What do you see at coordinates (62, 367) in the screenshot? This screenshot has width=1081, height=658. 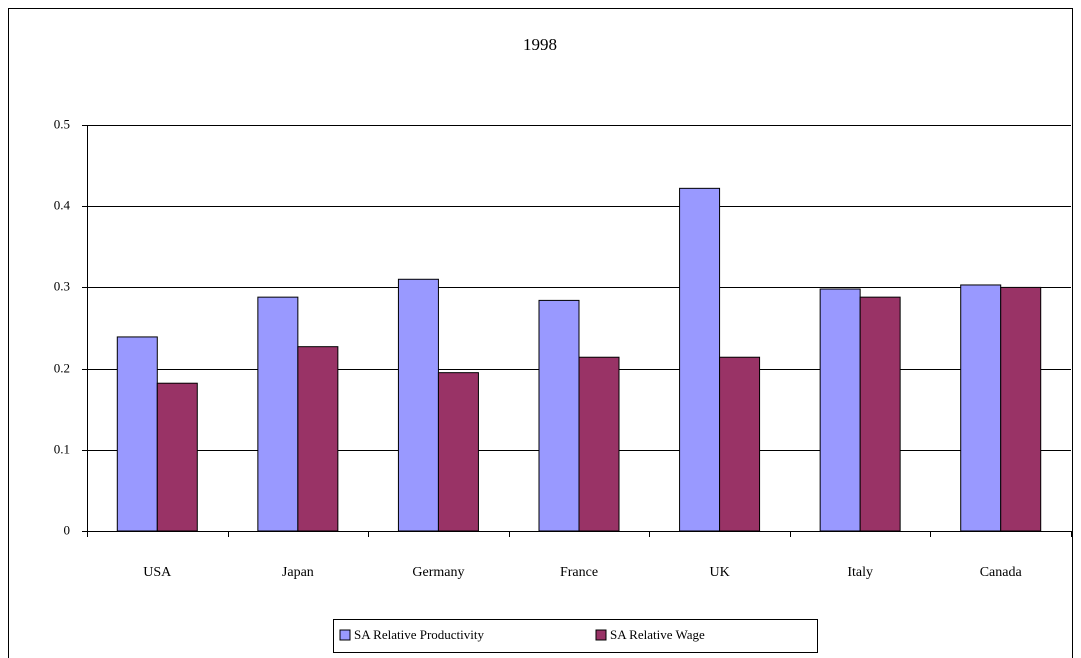 I see `y-tick-label: 0.2` at bounding box center [62, 367].